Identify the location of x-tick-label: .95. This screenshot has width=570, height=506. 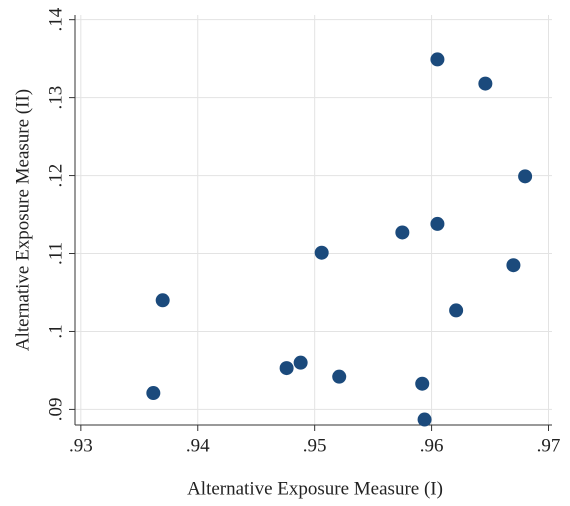
(315, 445).